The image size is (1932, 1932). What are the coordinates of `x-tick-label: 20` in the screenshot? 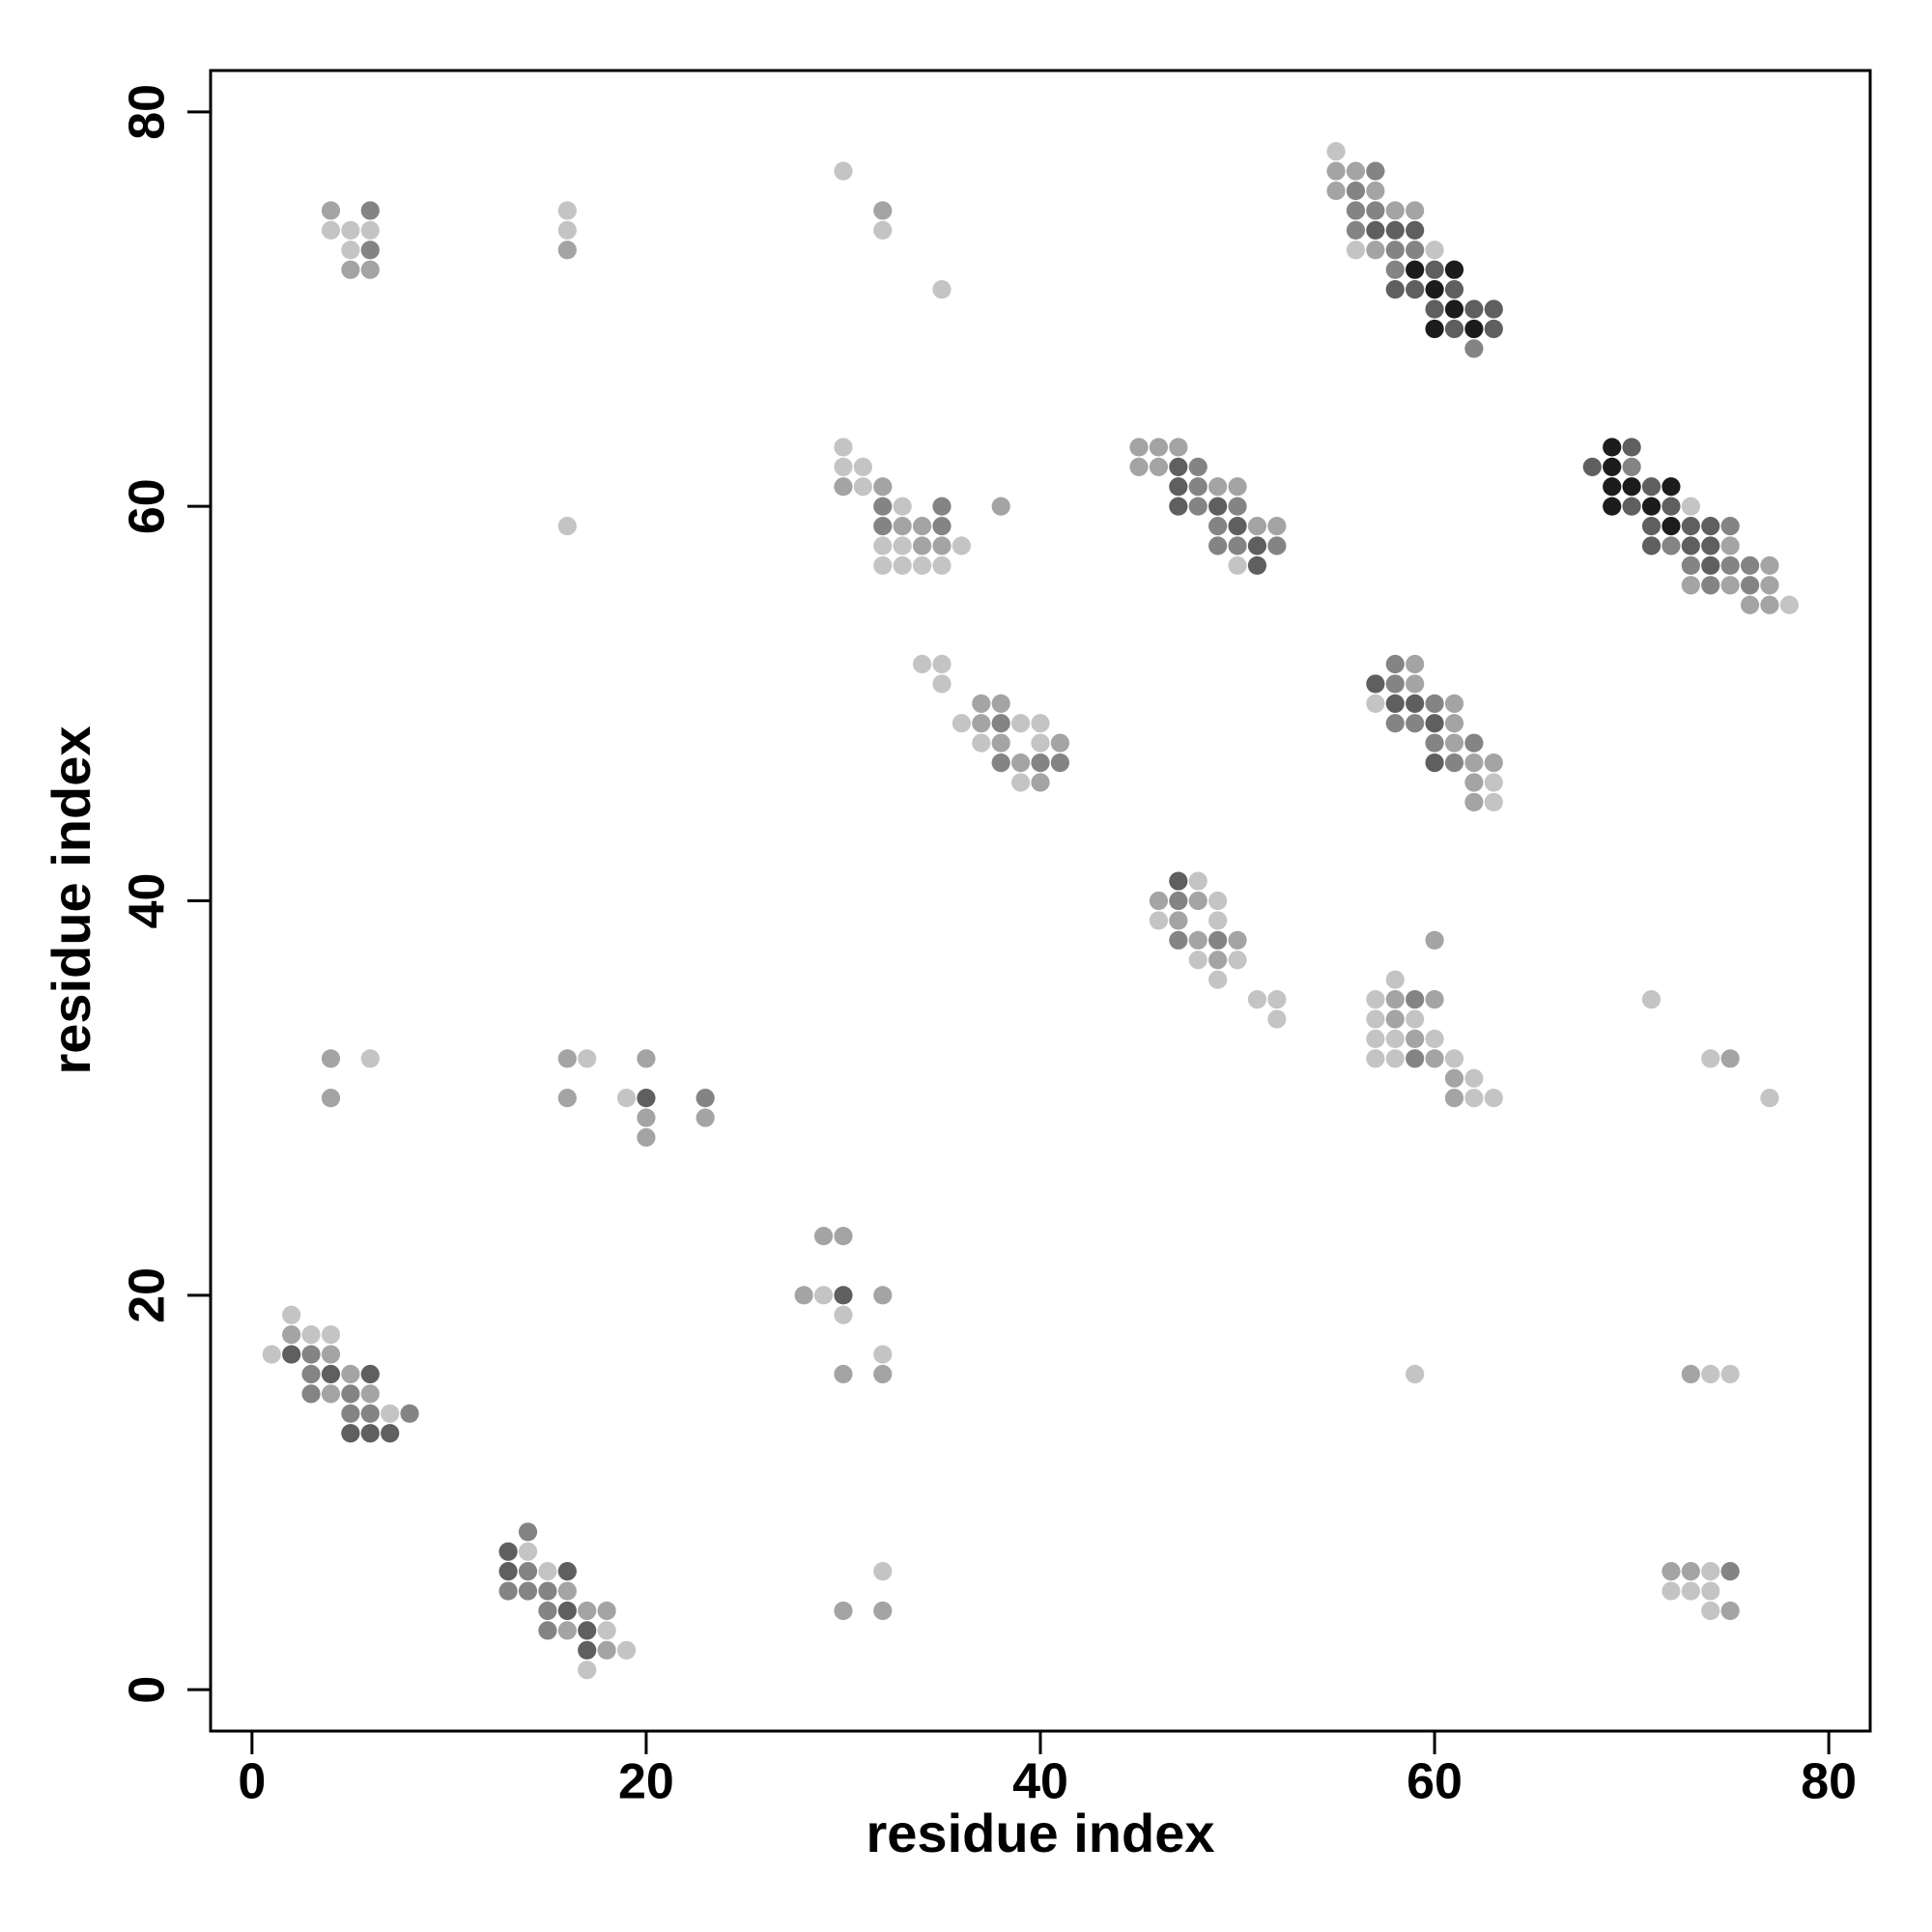 It's located at (646, 1782).